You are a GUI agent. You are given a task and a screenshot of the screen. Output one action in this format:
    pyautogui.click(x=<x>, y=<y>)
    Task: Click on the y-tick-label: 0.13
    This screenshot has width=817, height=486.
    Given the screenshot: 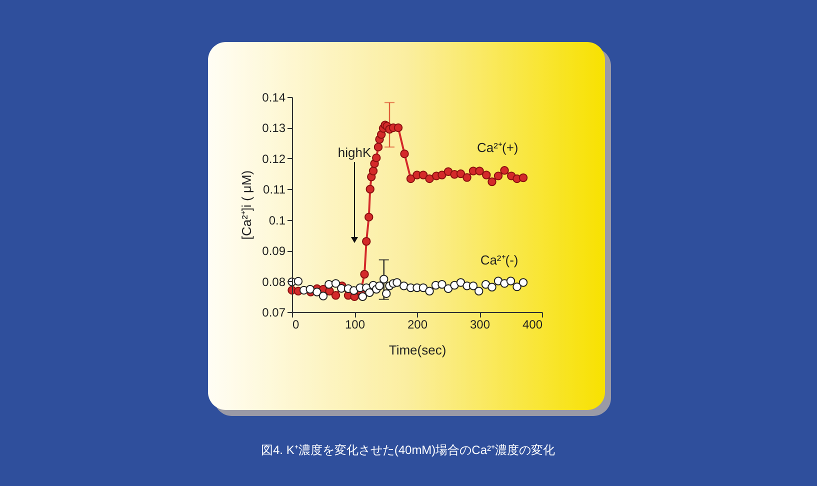 What is the action you would take?
    pyautogui.click(x=274, y=128)
    